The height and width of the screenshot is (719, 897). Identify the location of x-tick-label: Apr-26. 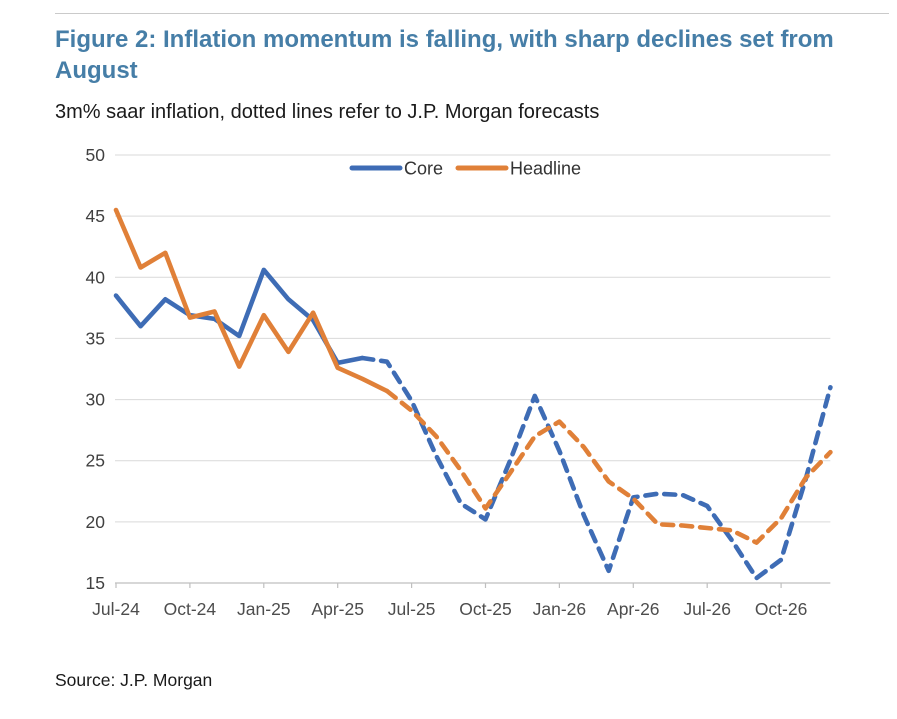
(633, 609).